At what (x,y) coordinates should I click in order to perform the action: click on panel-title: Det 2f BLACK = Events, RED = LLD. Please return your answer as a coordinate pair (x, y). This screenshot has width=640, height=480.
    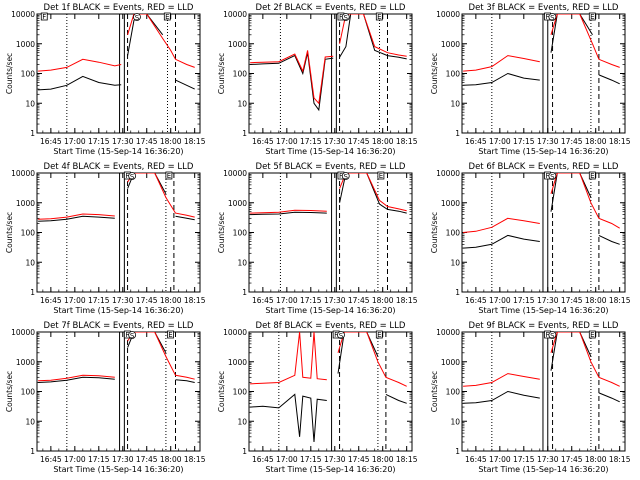
    Looking at the image, I should click on (331, 8).